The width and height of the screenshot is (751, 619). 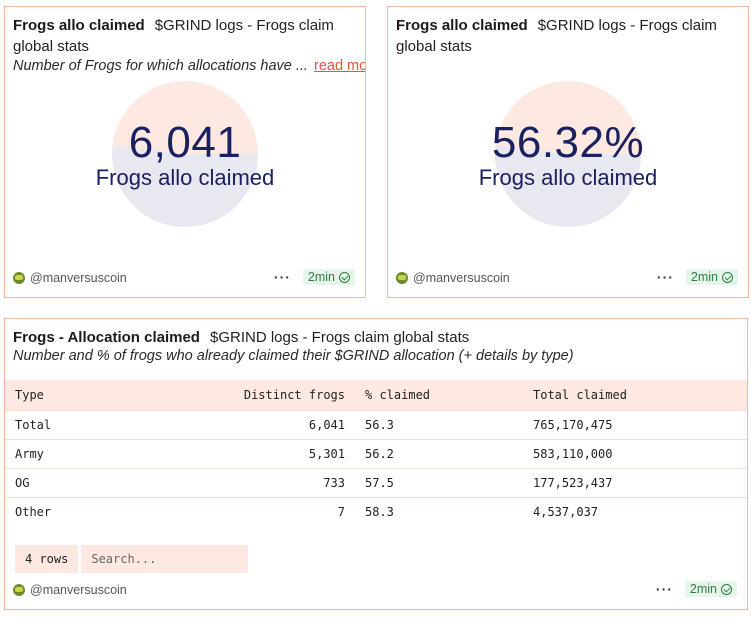 What do you see at coordinates (47, 559) in the screenshot?
I see `row-count-badge: 4 rows` at bounding box center [47, 559].